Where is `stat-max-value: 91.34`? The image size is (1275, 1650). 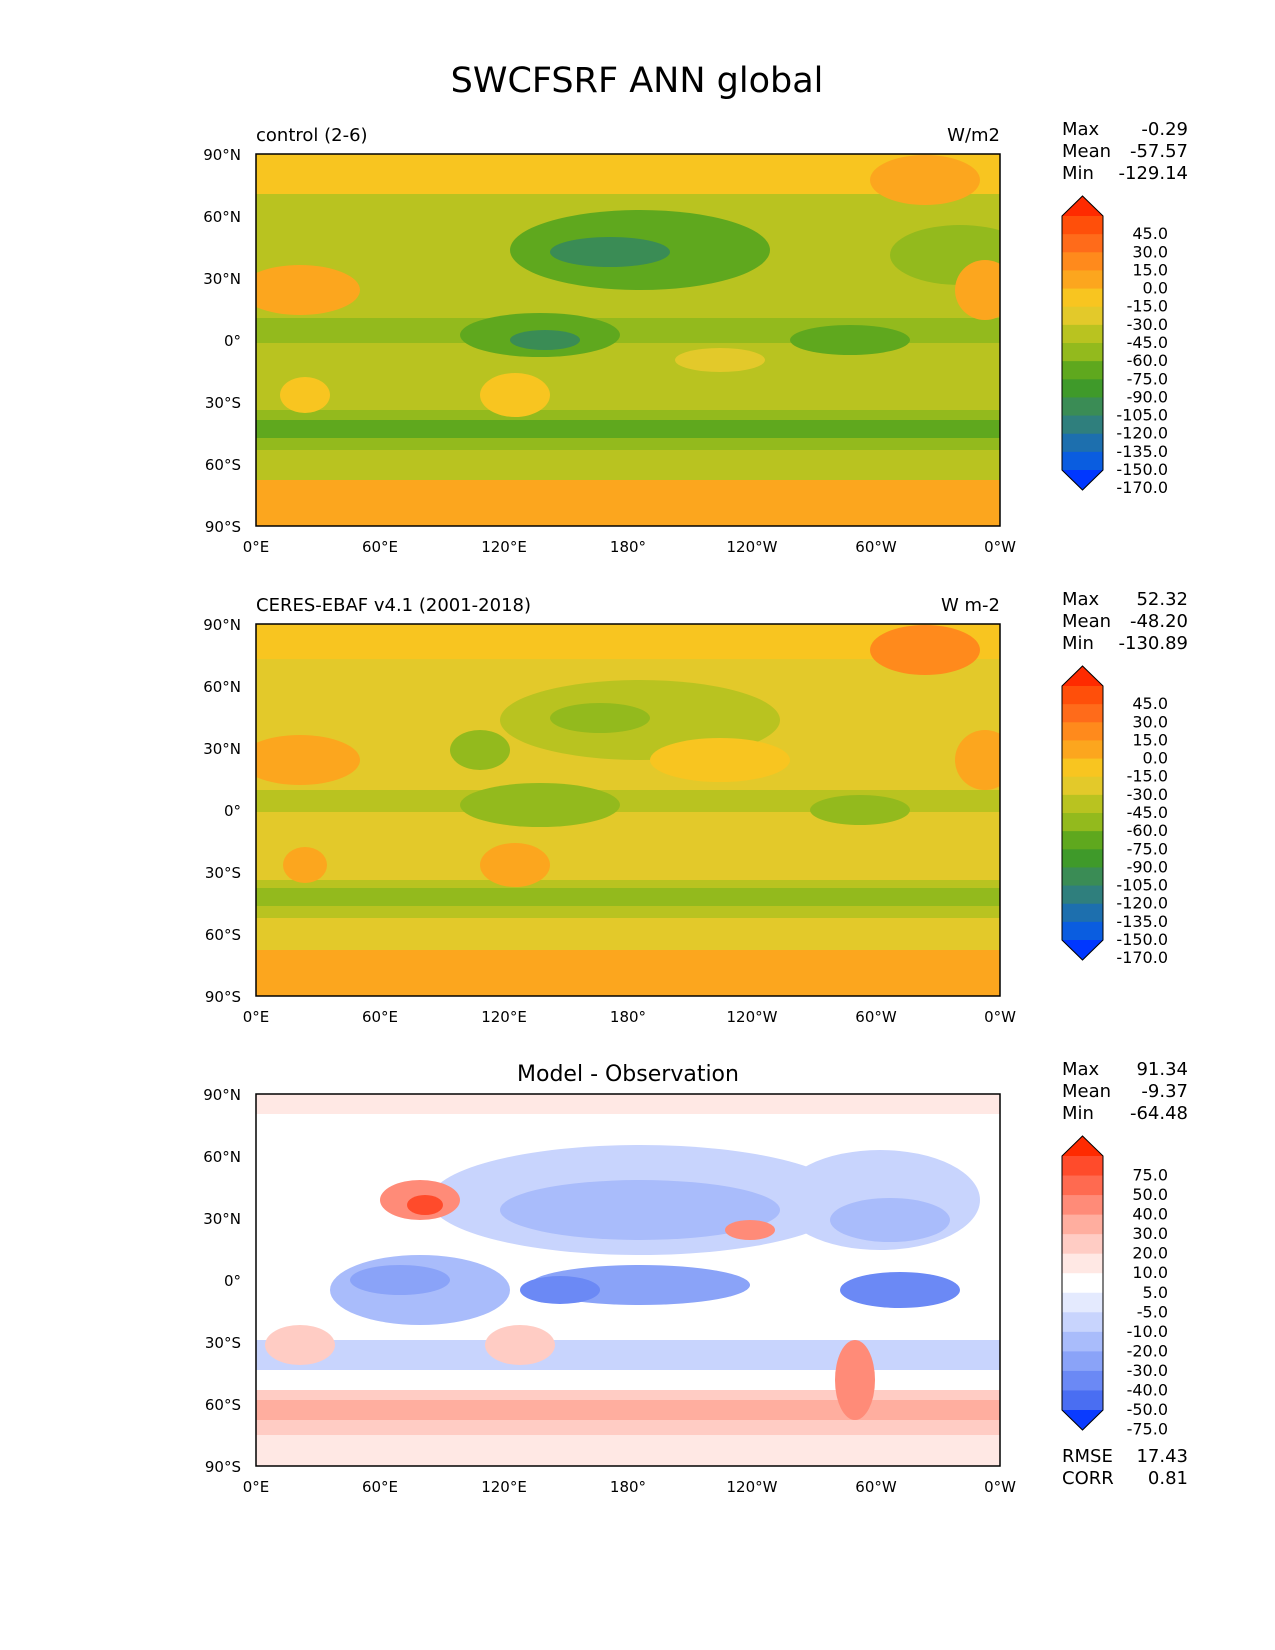 stat-max-value: 91.34 is located at coordinates (1162, 1069).